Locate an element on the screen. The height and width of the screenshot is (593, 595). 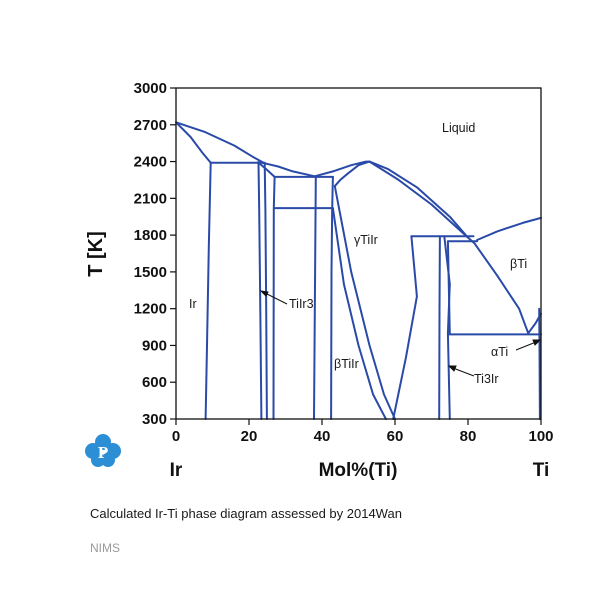
logo-letter: P is located at coordinates (103, 452).